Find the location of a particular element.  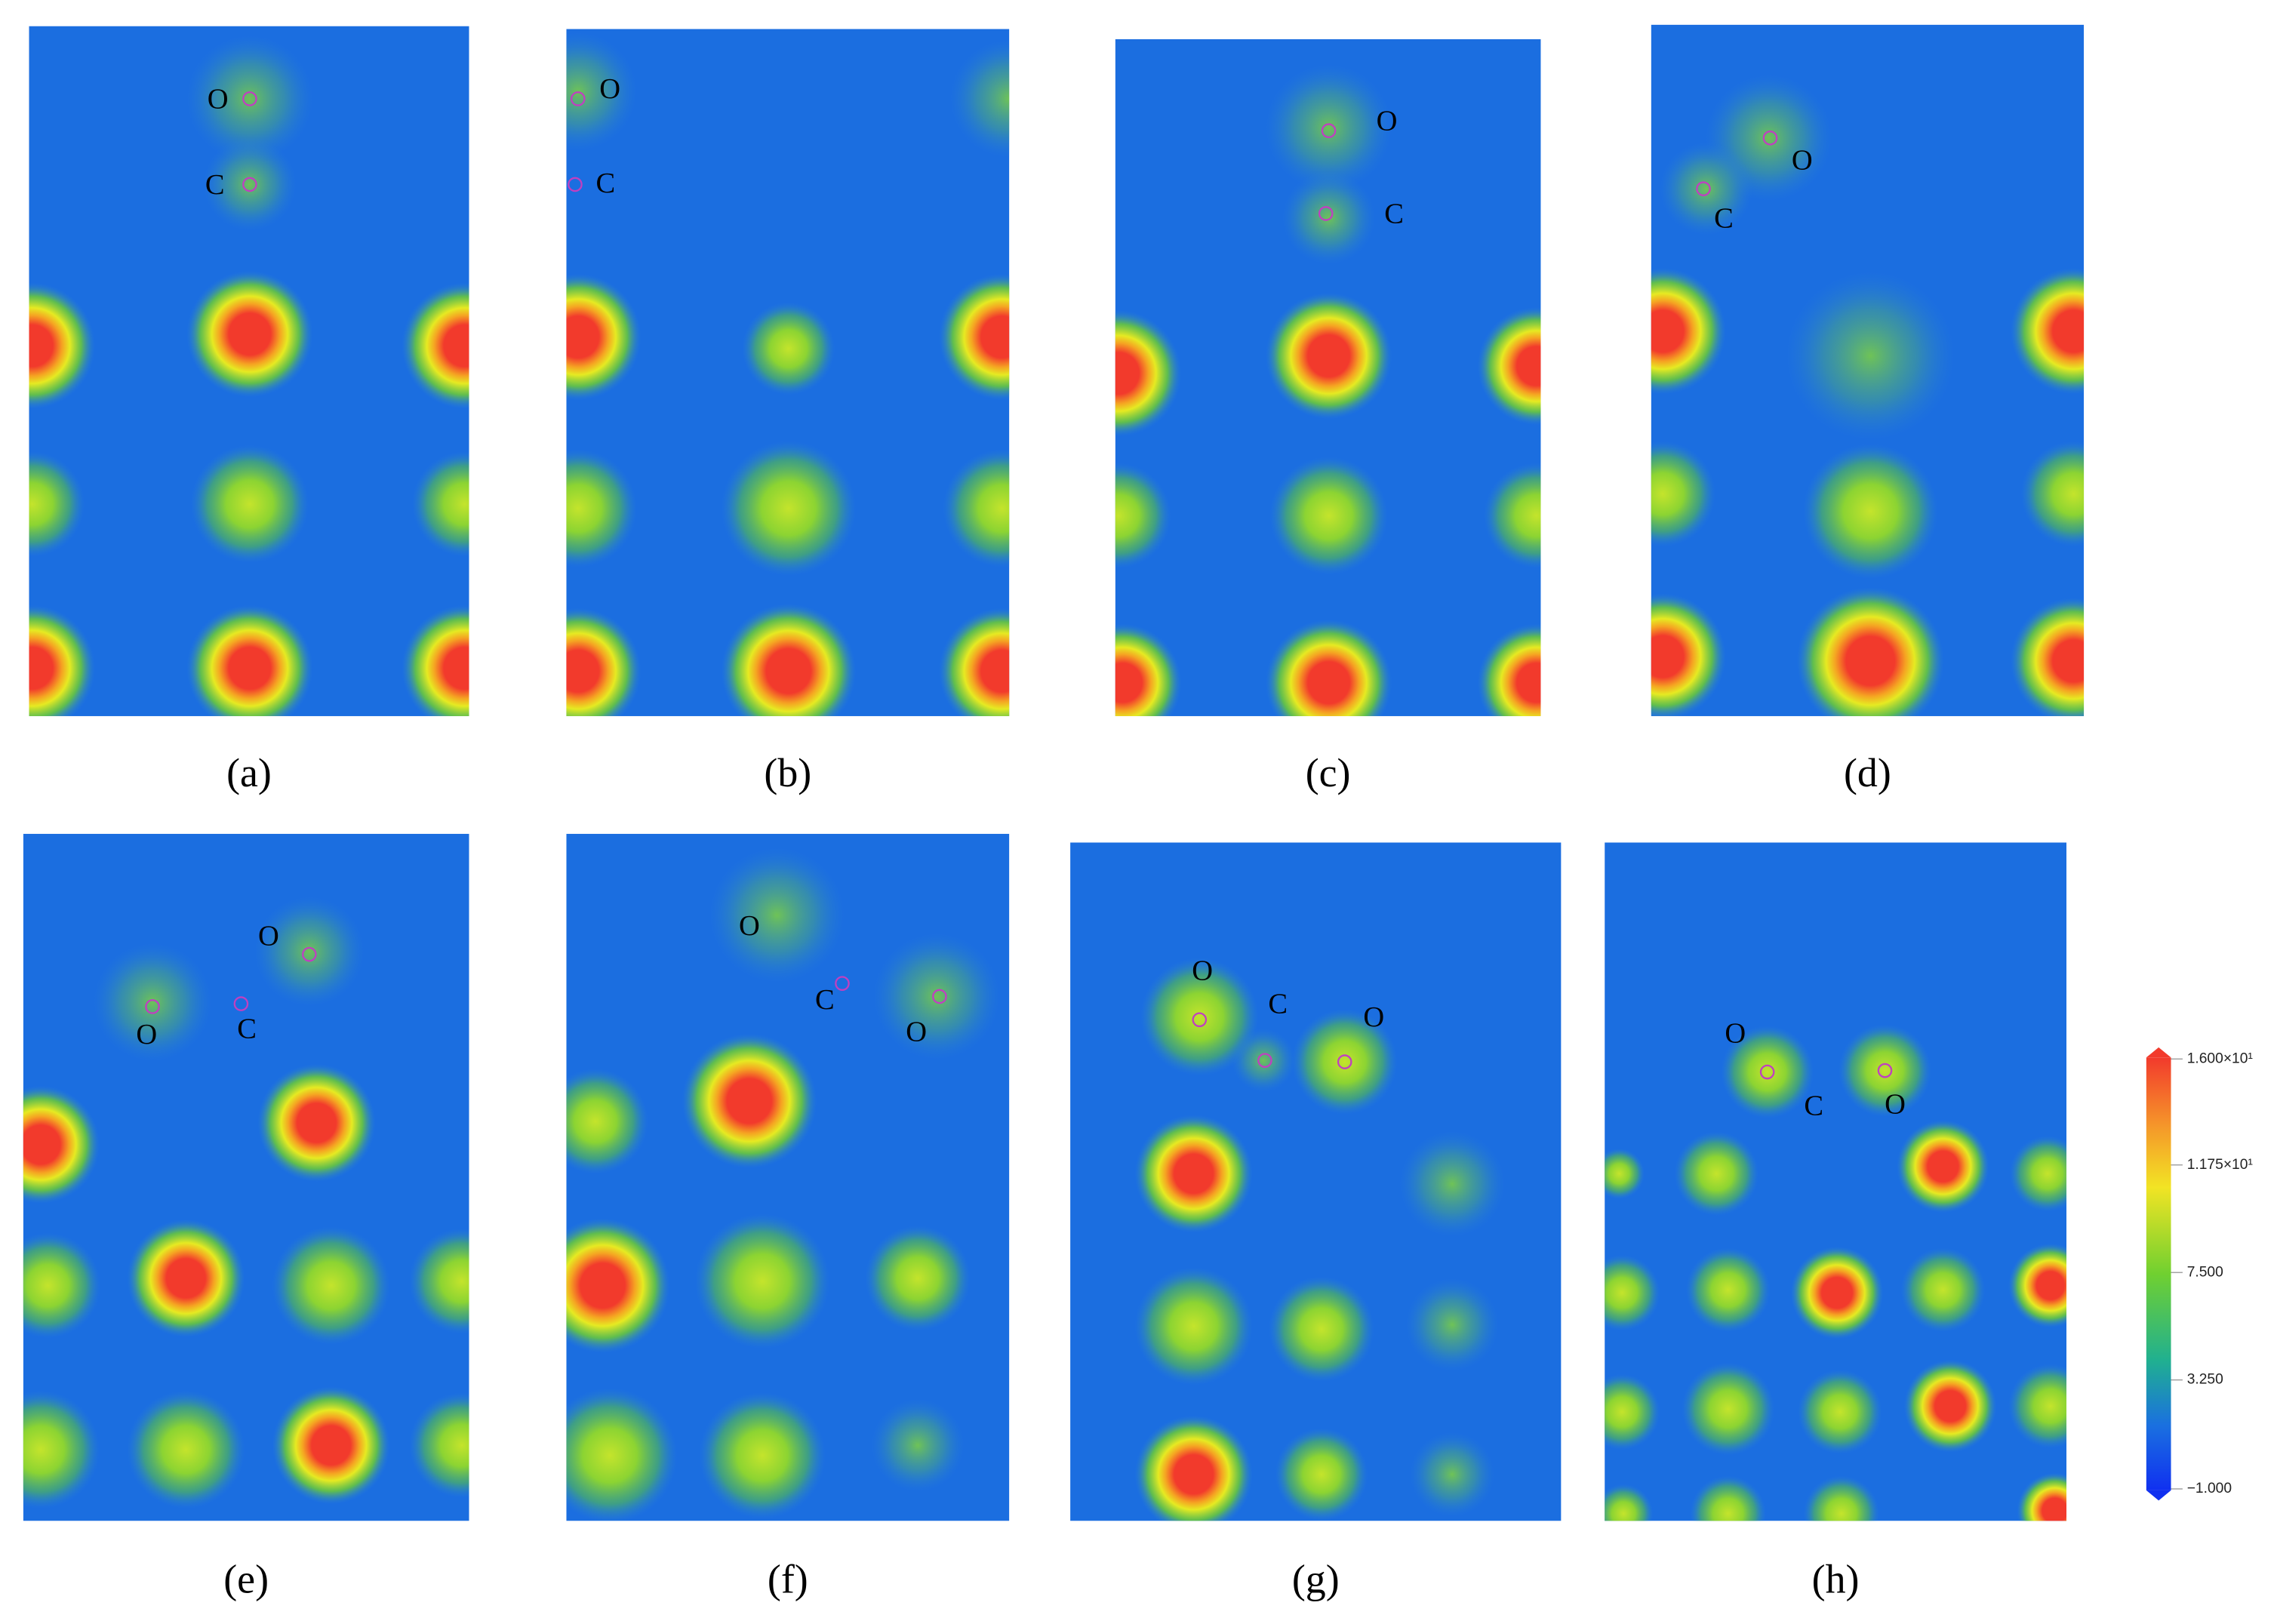

panel-label: (a) is located at coordinates (249, 772).